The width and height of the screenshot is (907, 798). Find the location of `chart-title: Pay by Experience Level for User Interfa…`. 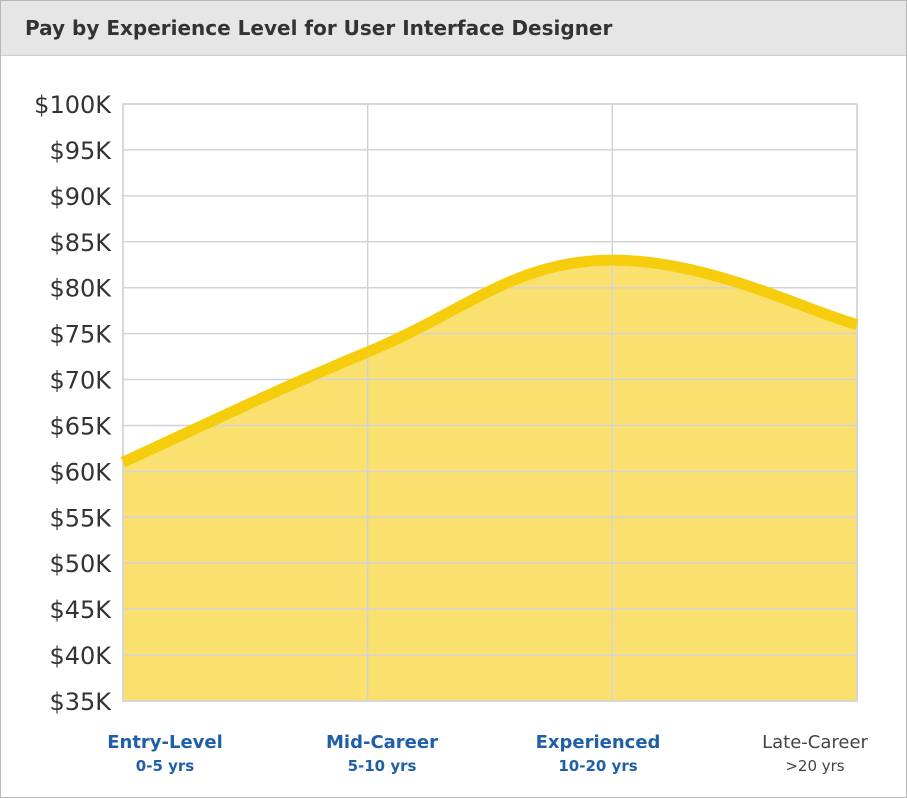

chart-title: Pay by Experience Level for User Interfa… is located at coordinates (319, 28).